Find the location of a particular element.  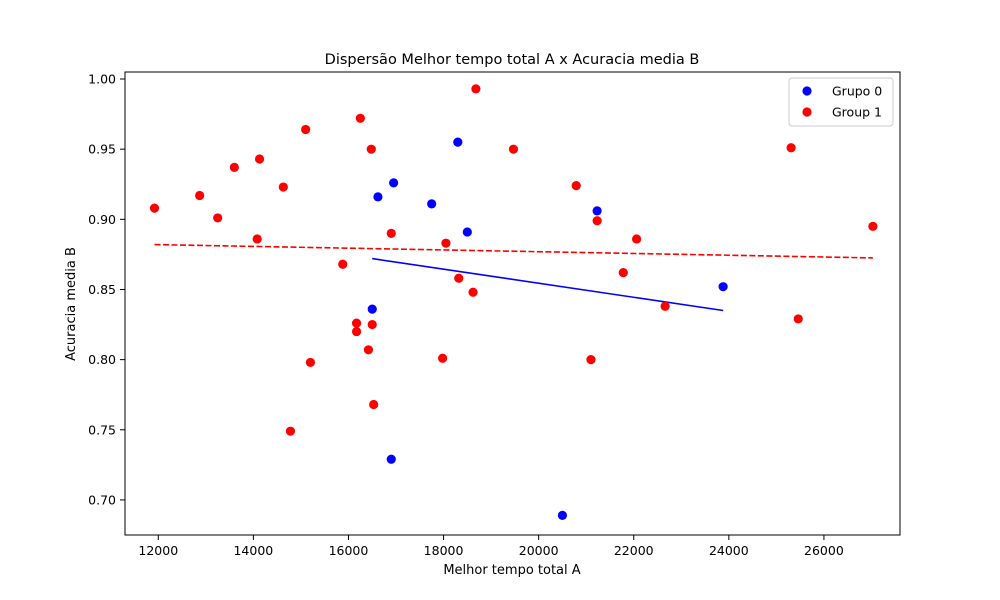

y-axis-ticks: 0.70 0.75 0.80 0.85 0.90 0.95 1.00 is located at coordinates (106, 289).